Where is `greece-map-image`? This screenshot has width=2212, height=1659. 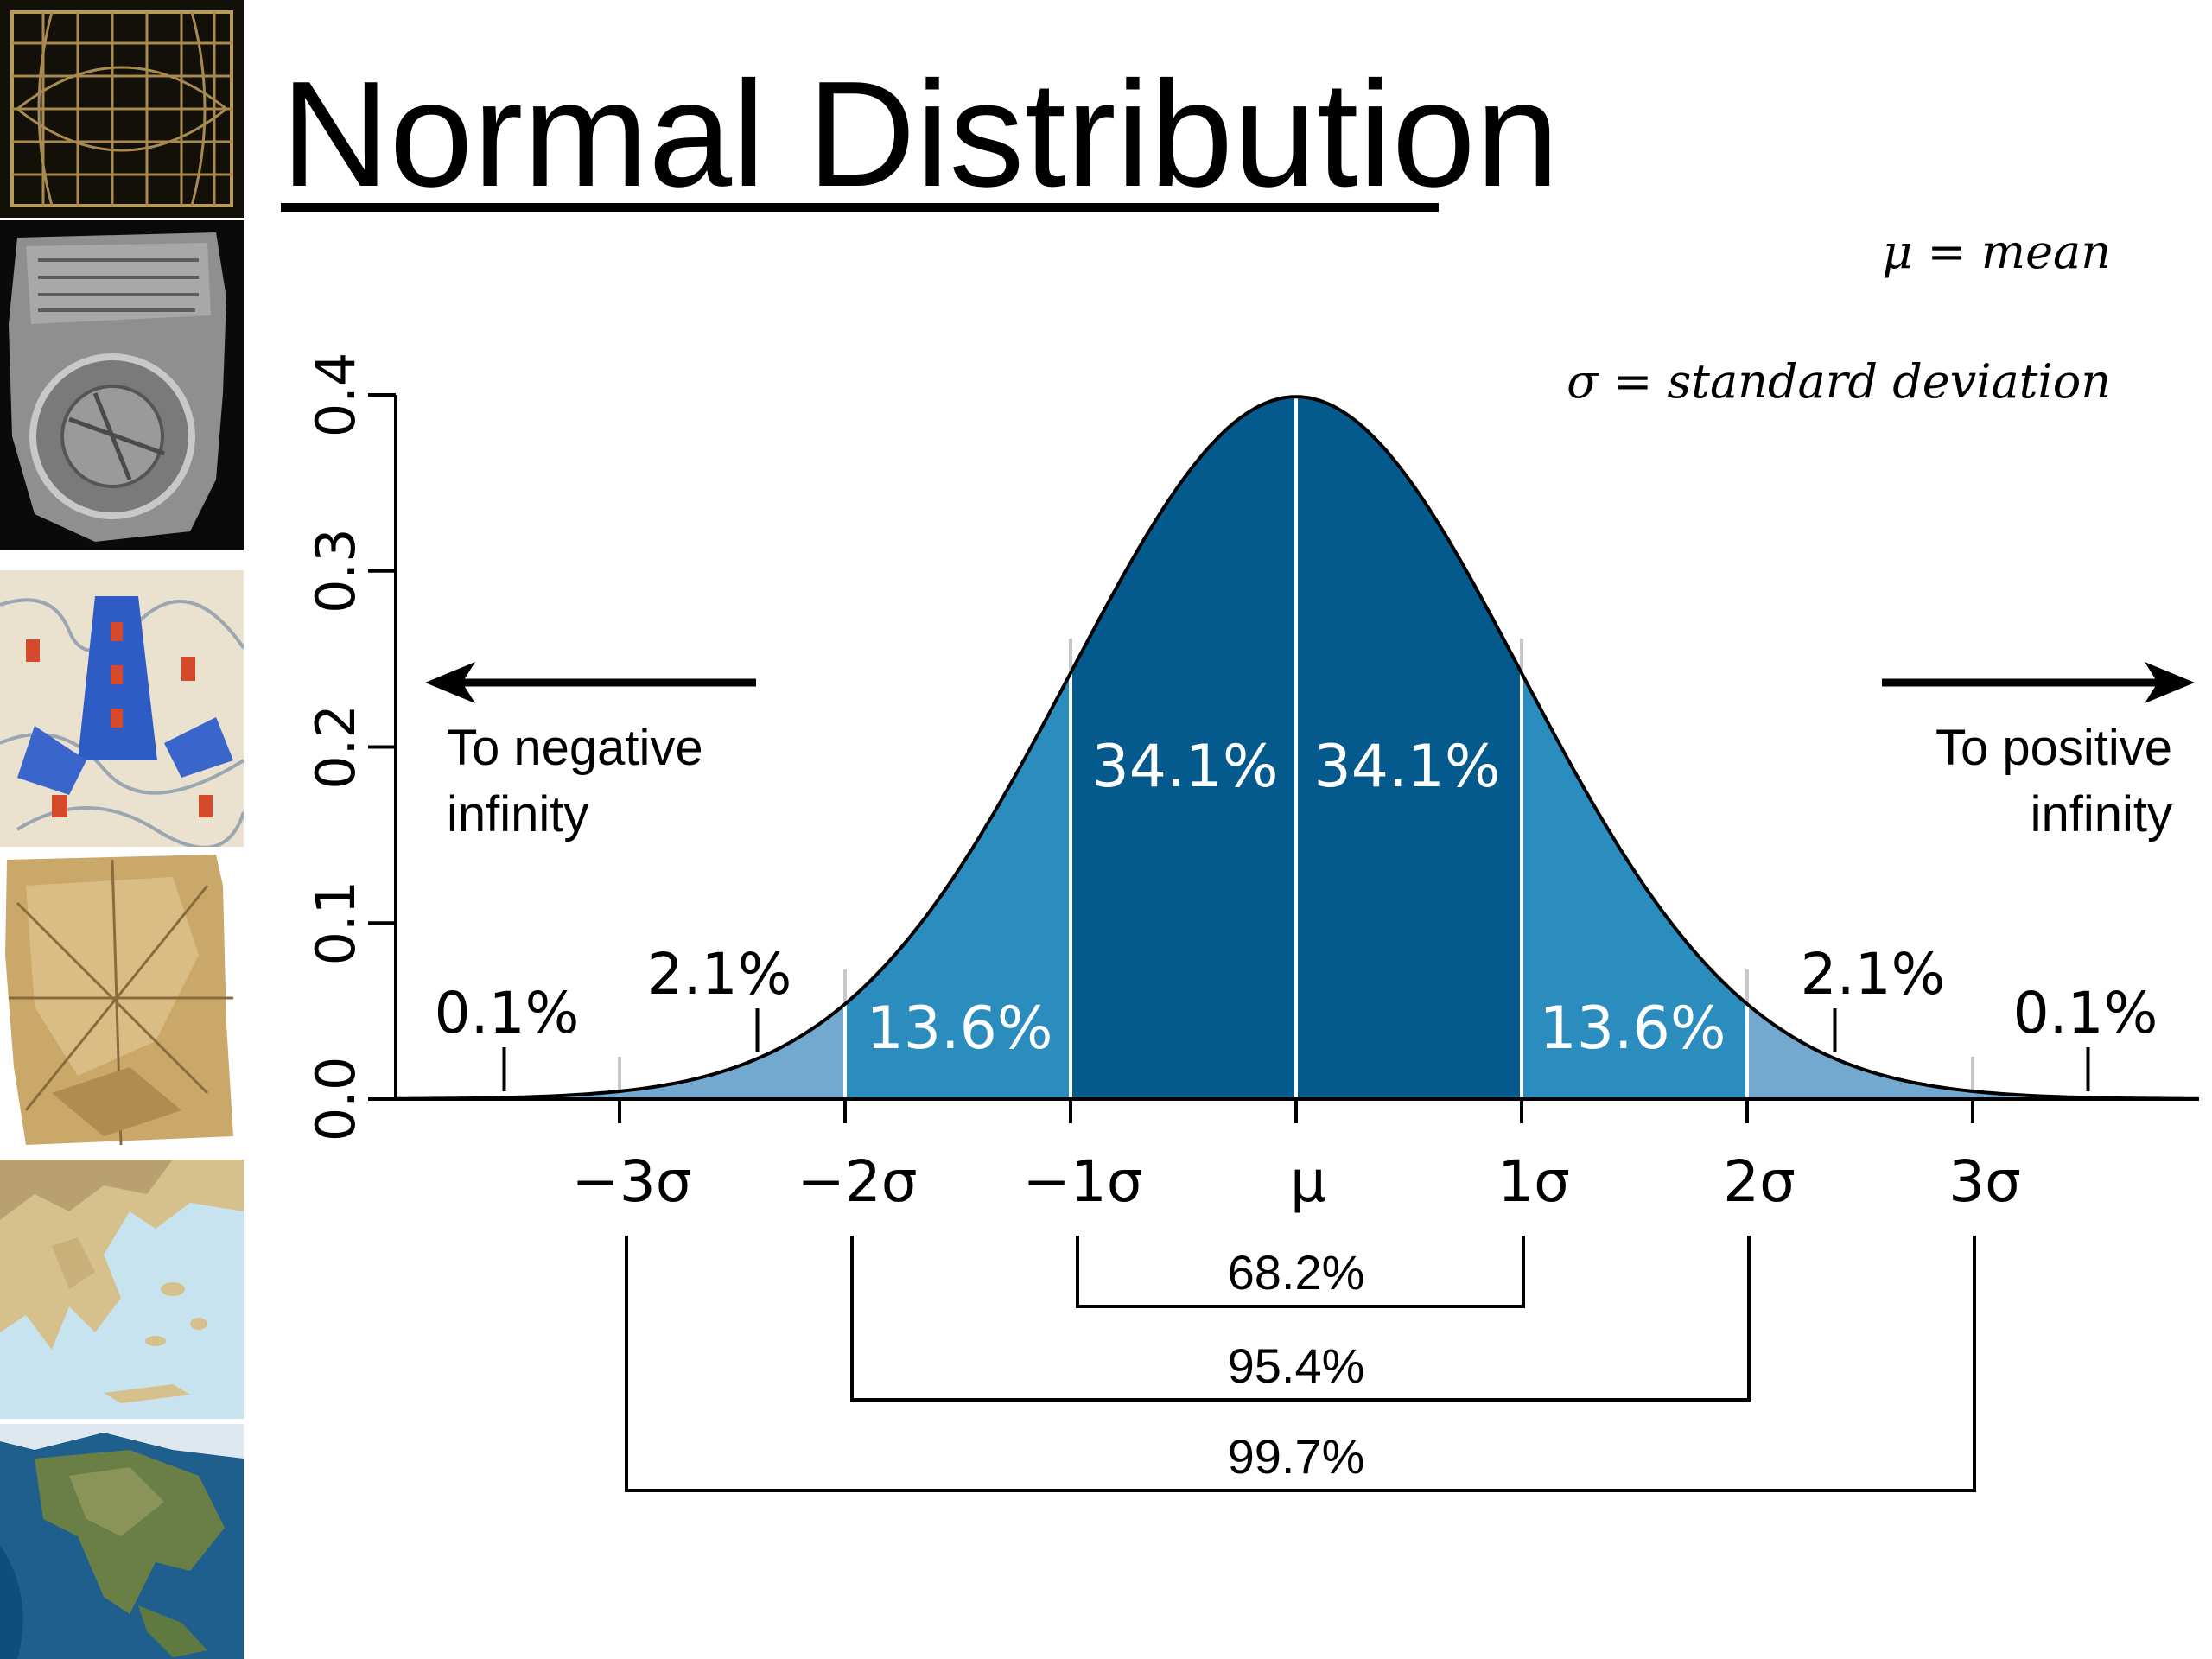 greece-map-image is located at coordinates (122, 1289).